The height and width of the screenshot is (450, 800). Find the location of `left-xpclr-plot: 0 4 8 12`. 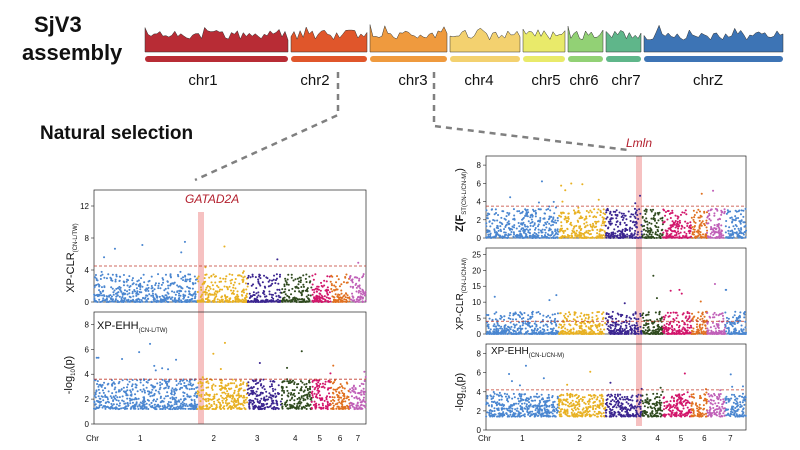

left-xpclr-plot: 0 4 8 12 is located at coordinates (223, 248).